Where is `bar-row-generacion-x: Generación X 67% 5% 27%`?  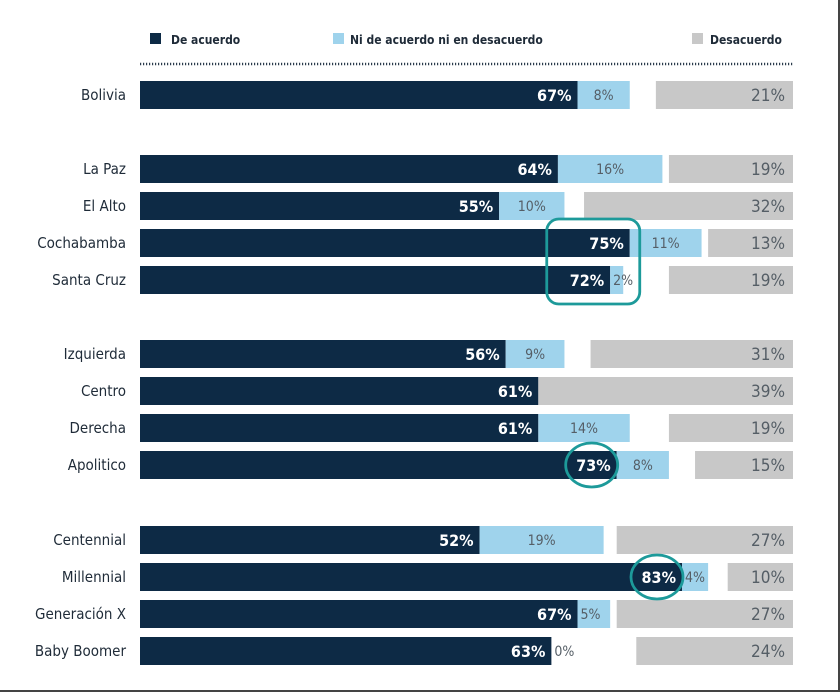 bar-row-generacion-x: Generación X 67% 5% 27% is located at coordinates (414, 614).